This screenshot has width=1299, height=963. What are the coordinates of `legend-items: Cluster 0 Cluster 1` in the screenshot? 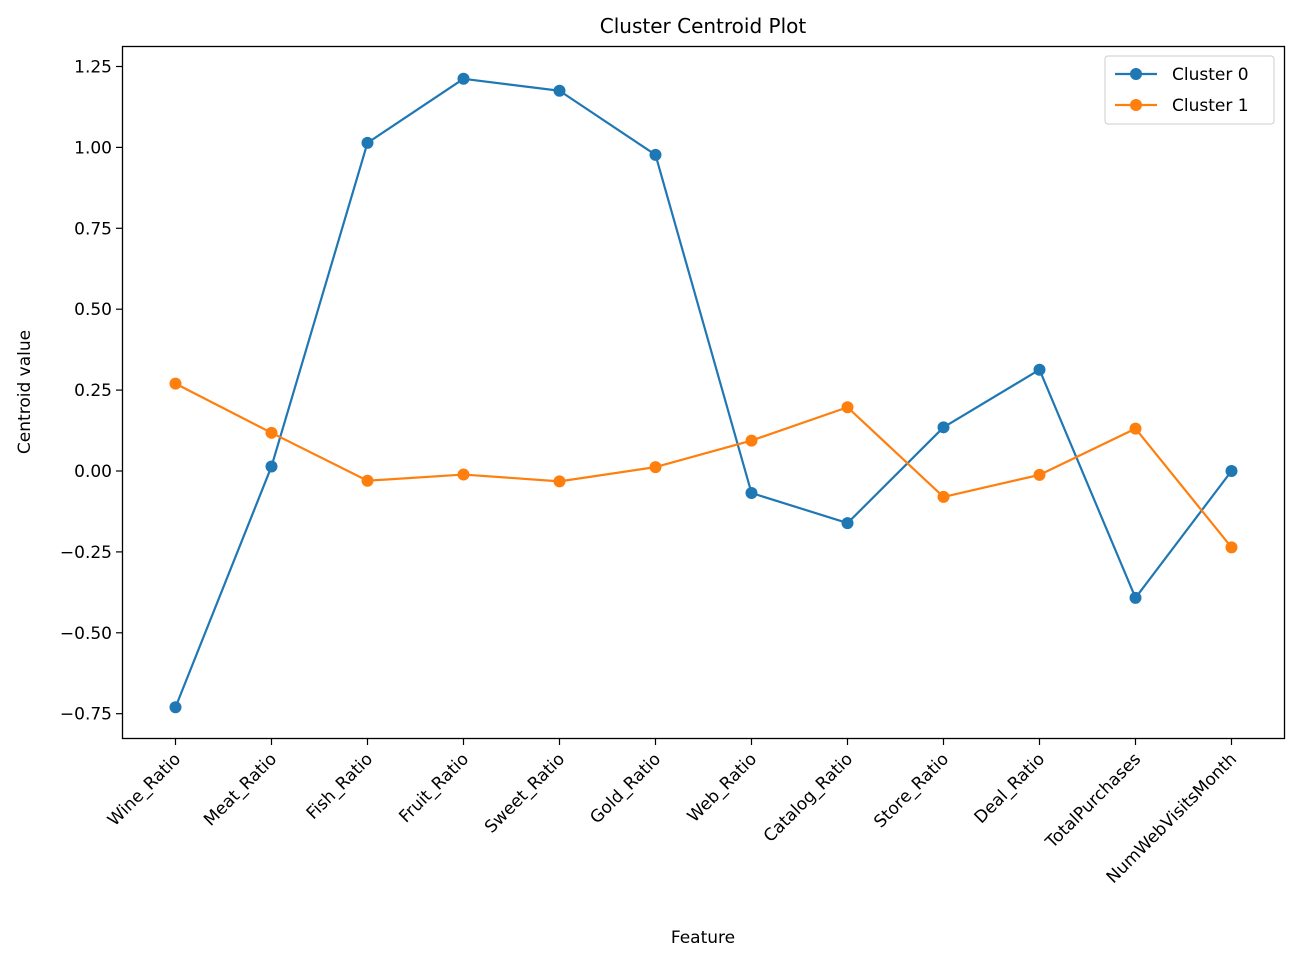 It's located at (1182, 90).